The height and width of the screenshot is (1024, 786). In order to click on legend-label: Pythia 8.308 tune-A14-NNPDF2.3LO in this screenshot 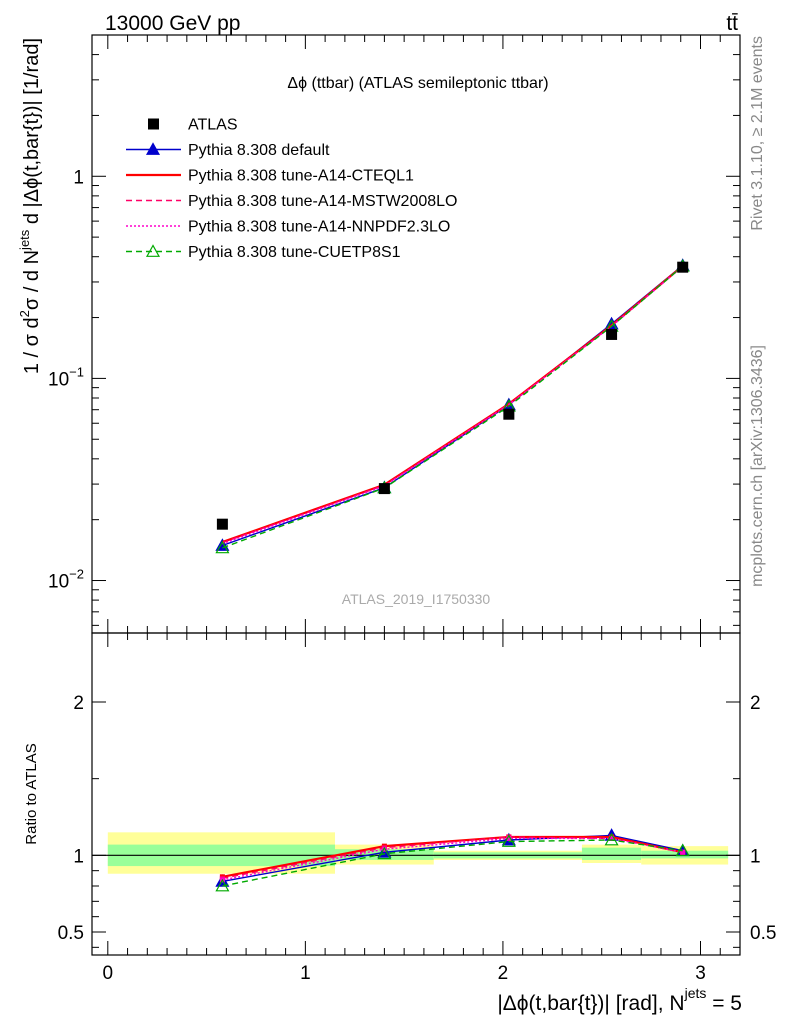, I will do `click(319, 227)`.